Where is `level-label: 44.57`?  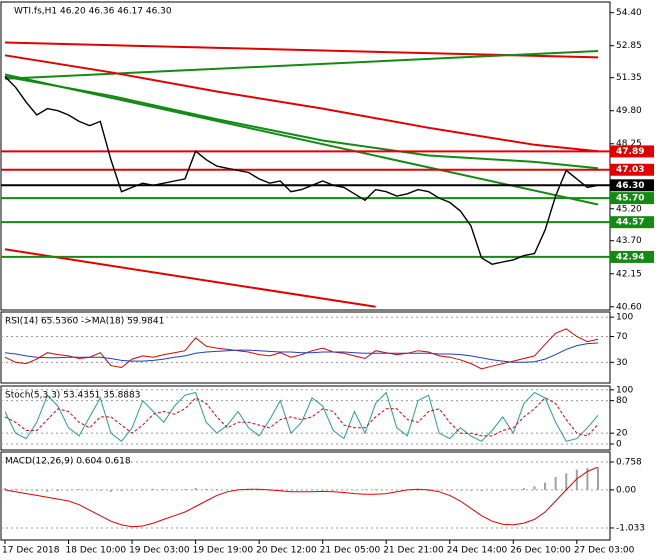 level-label: 44.57 is located at coordinates (630, 223).